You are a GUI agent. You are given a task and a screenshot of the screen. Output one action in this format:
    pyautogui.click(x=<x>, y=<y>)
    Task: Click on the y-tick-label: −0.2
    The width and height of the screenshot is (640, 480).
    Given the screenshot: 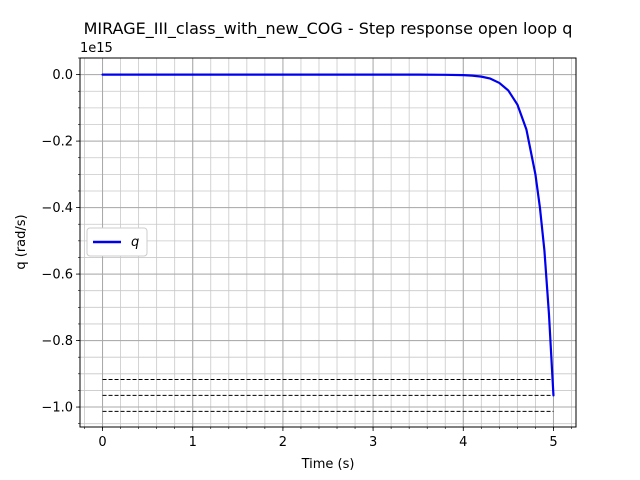 What is the action you would take?
    pyautogui.click(x=57, y=142)
    